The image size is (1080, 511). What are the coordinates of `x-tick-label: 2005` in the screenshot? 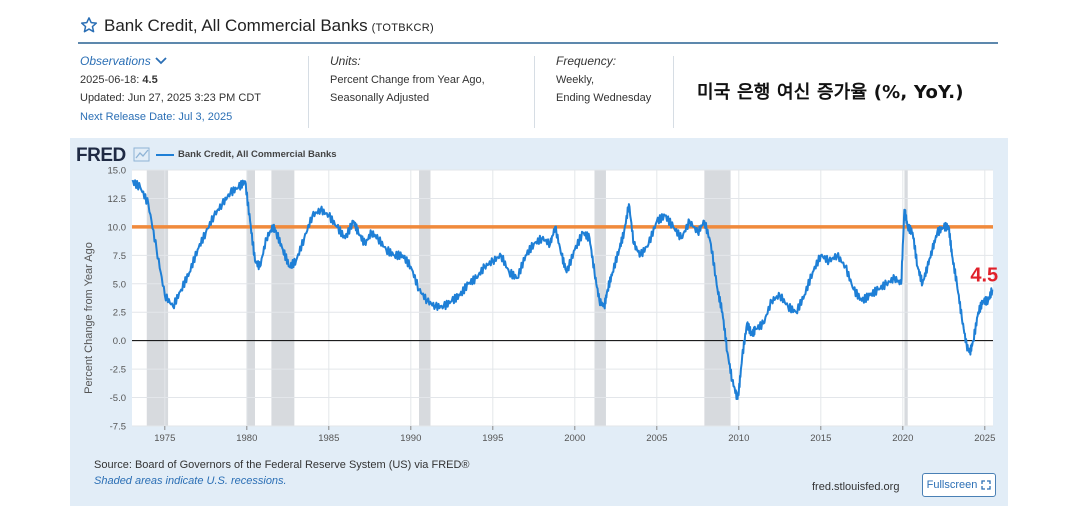 It's located at (656, 438).